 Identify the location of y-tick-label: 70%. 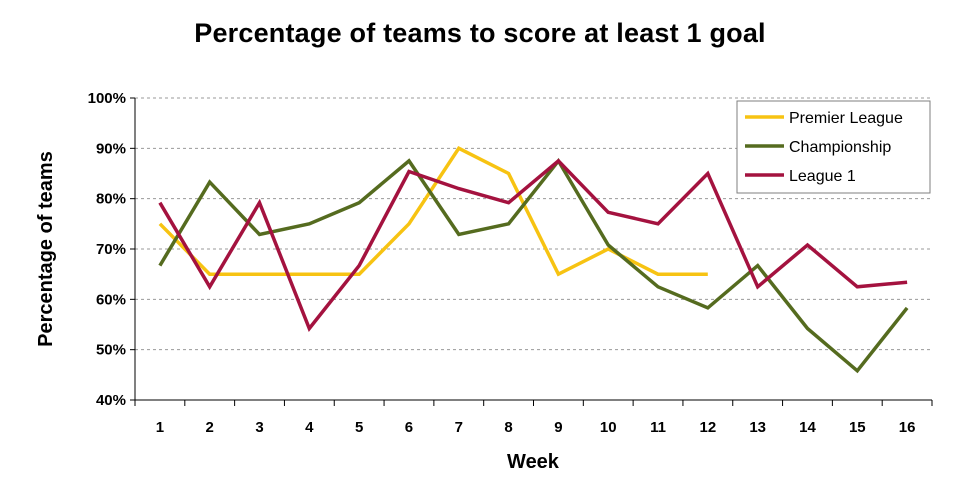
(111, 249).